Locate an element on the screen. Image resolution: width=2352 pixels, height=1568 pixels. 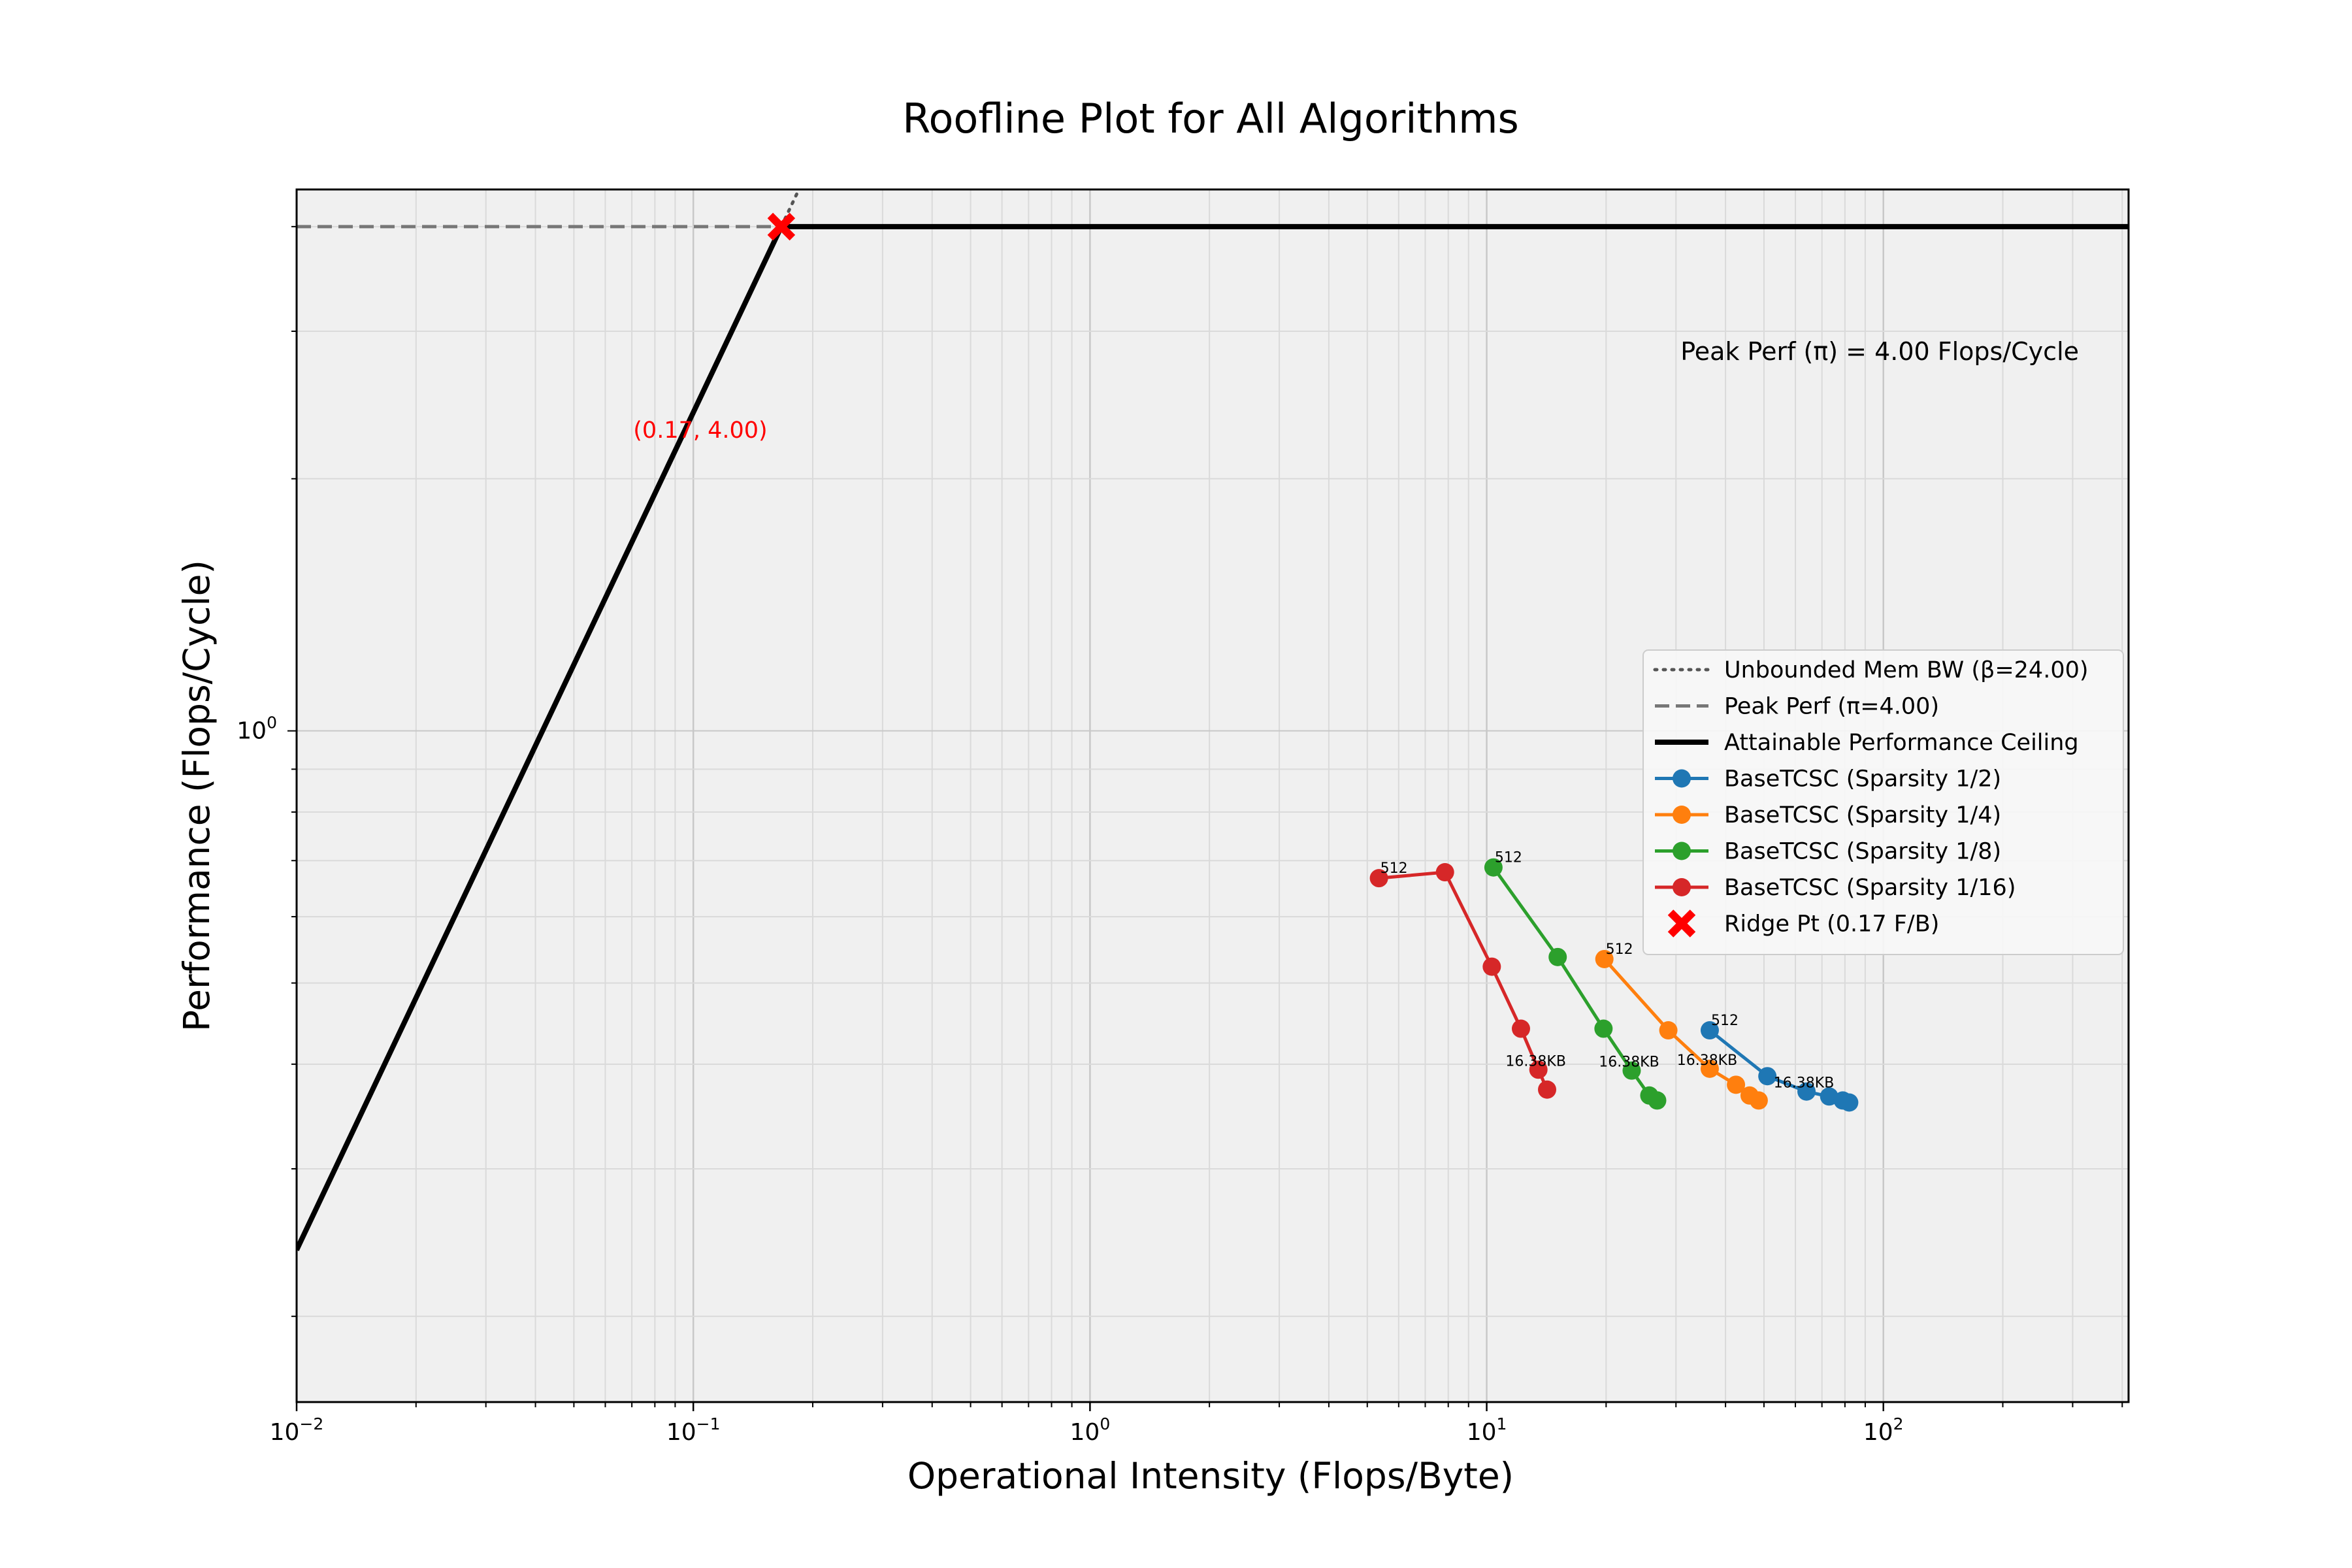
legend-item: Unbounded Mem BW (β=24.00) is located at coordinates (1871, 670).